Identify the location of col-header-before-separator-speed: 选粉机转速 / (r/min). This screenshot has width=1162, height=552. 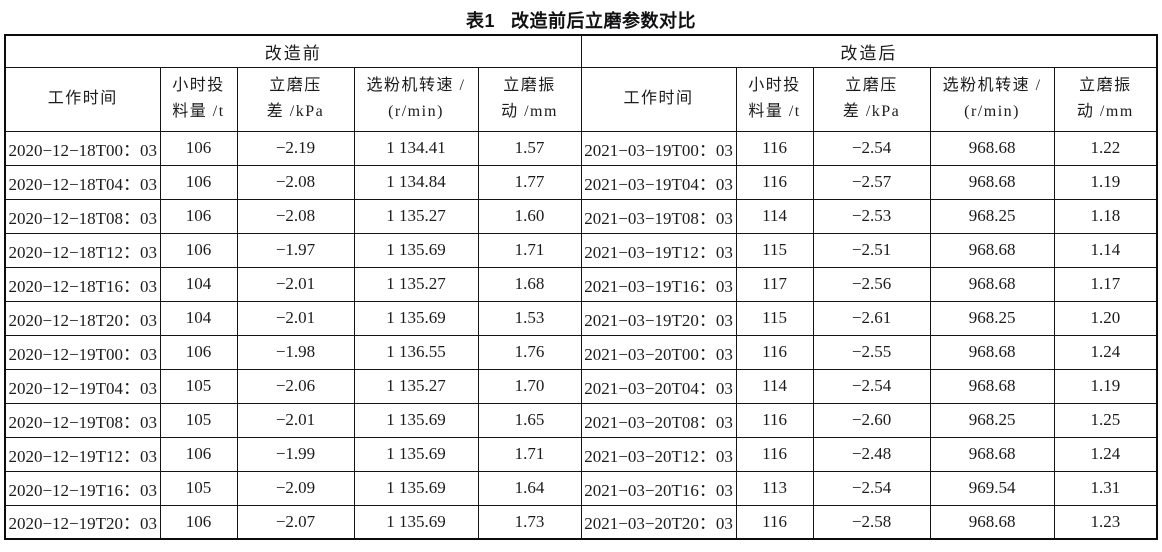
(416, 99).